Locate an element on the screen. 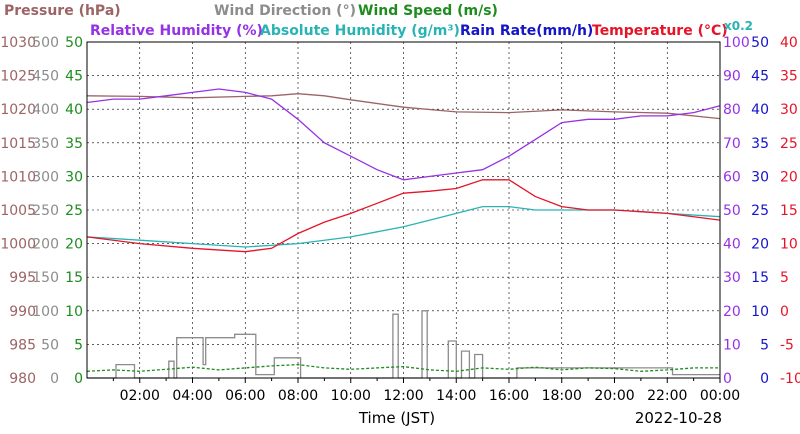 The width and height of the screenshot is (800, 434). y-tick-label-wind-direction: 250 is located at coordinates (45, 211).